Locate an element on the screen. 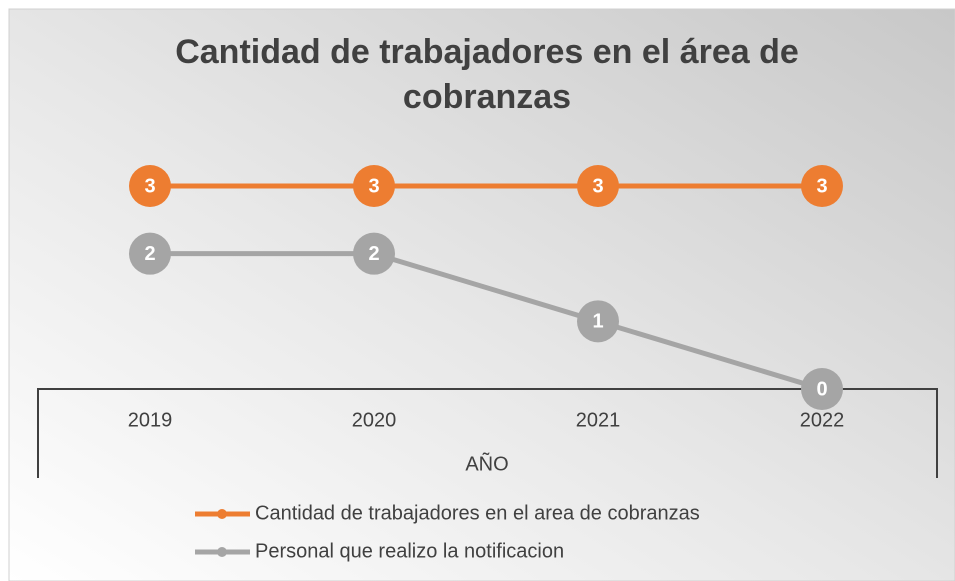 The image size is (955, 581). axis-frame is located at coordinates (487, 433).